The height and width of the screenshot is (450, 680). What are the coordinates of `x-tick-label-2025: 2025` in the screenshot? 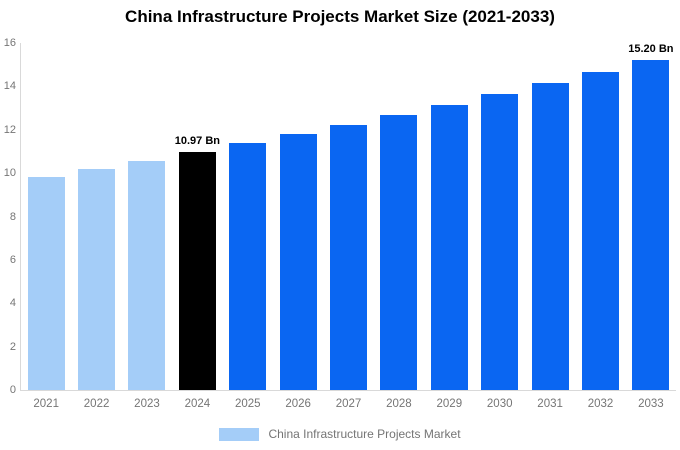 It's located at (247, 404).